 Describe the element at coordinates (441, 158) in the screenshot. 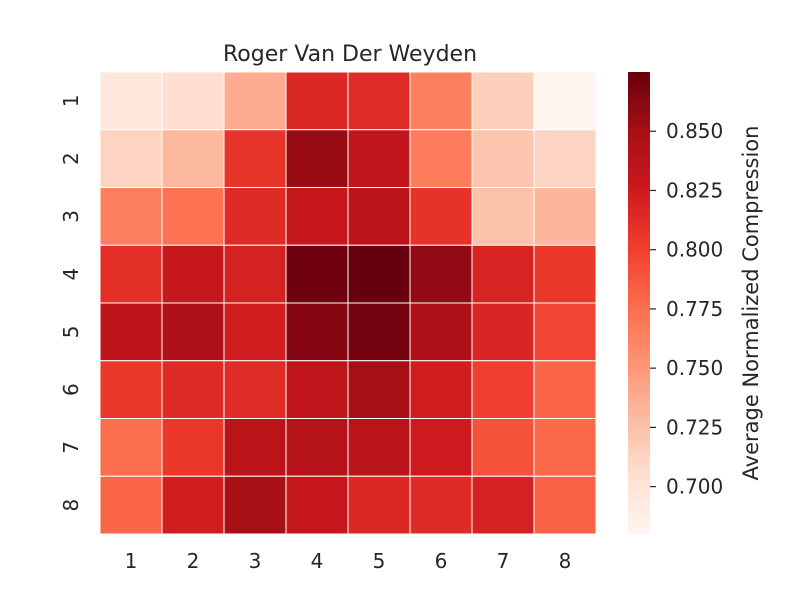

I see `heatmap-cell-r2-c6` at that location.